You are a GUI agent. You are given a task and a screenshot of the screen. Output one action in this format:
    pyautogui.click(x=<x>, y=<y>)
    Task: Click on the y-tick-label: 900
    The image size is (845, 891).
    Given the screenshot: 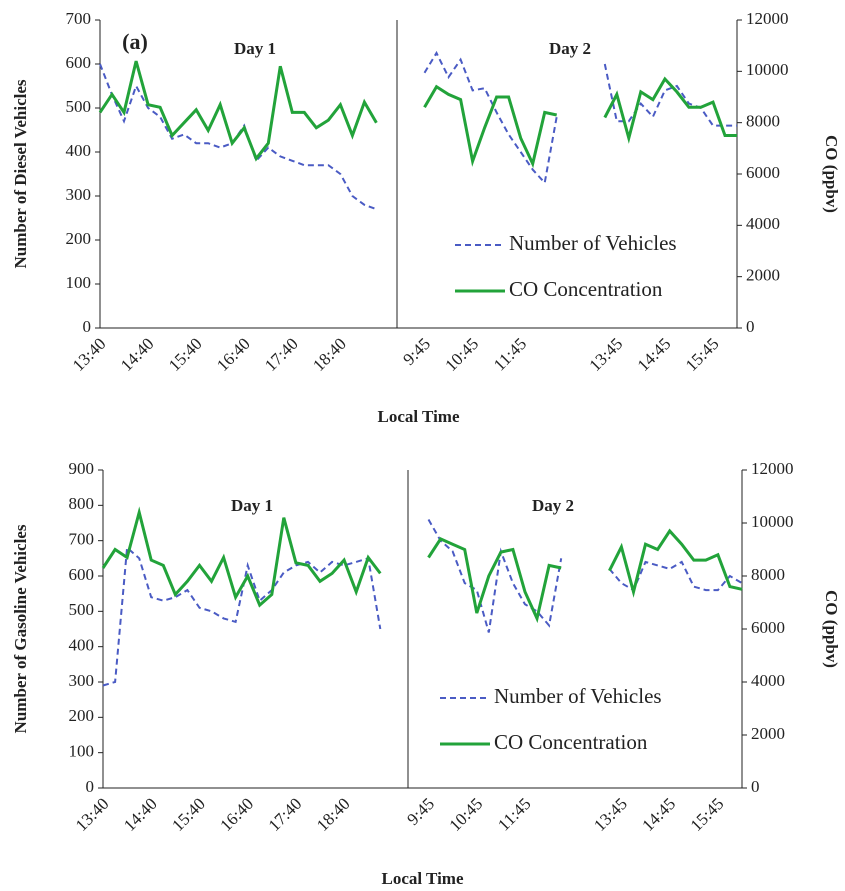 What is the action you would take?
    pyautogui.click(x=82, y=468)
    